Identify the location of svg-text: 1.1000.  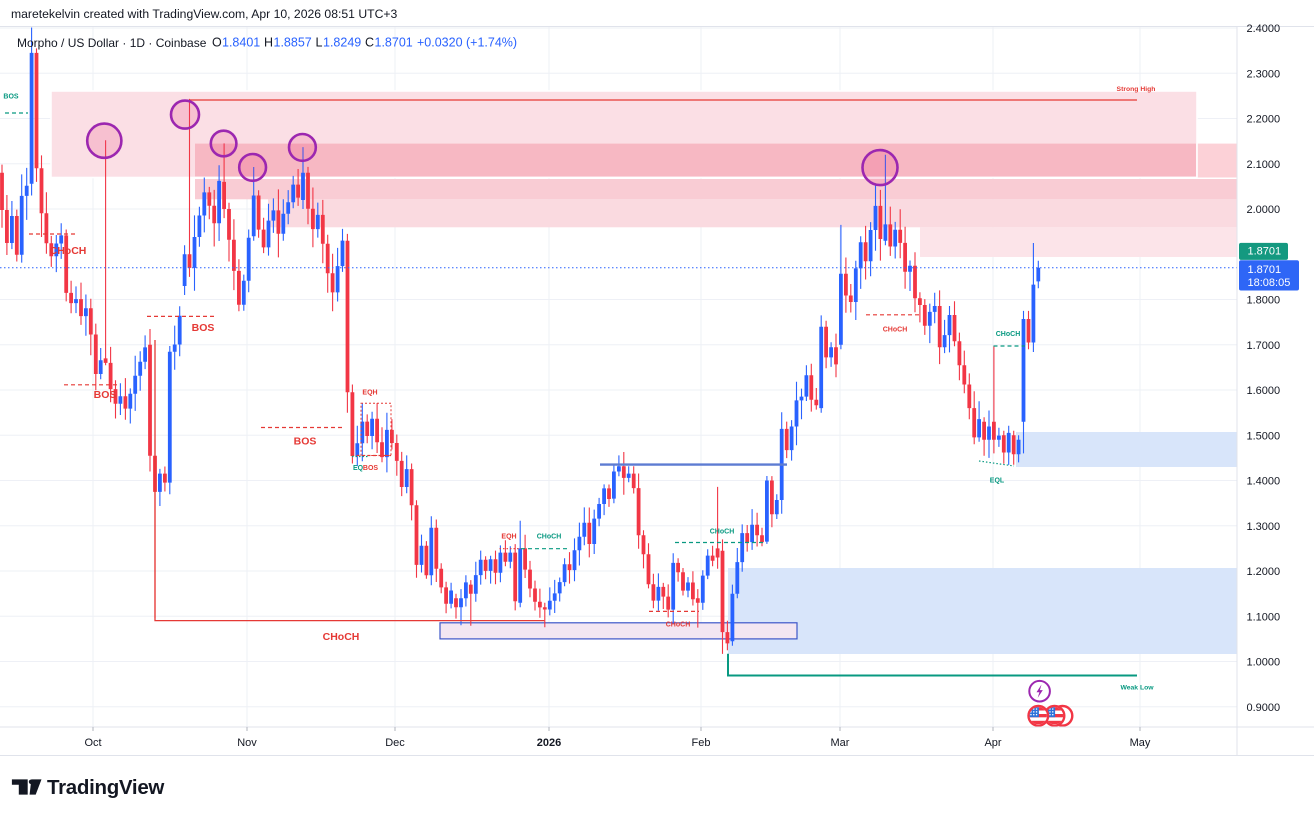
(1264, 617).